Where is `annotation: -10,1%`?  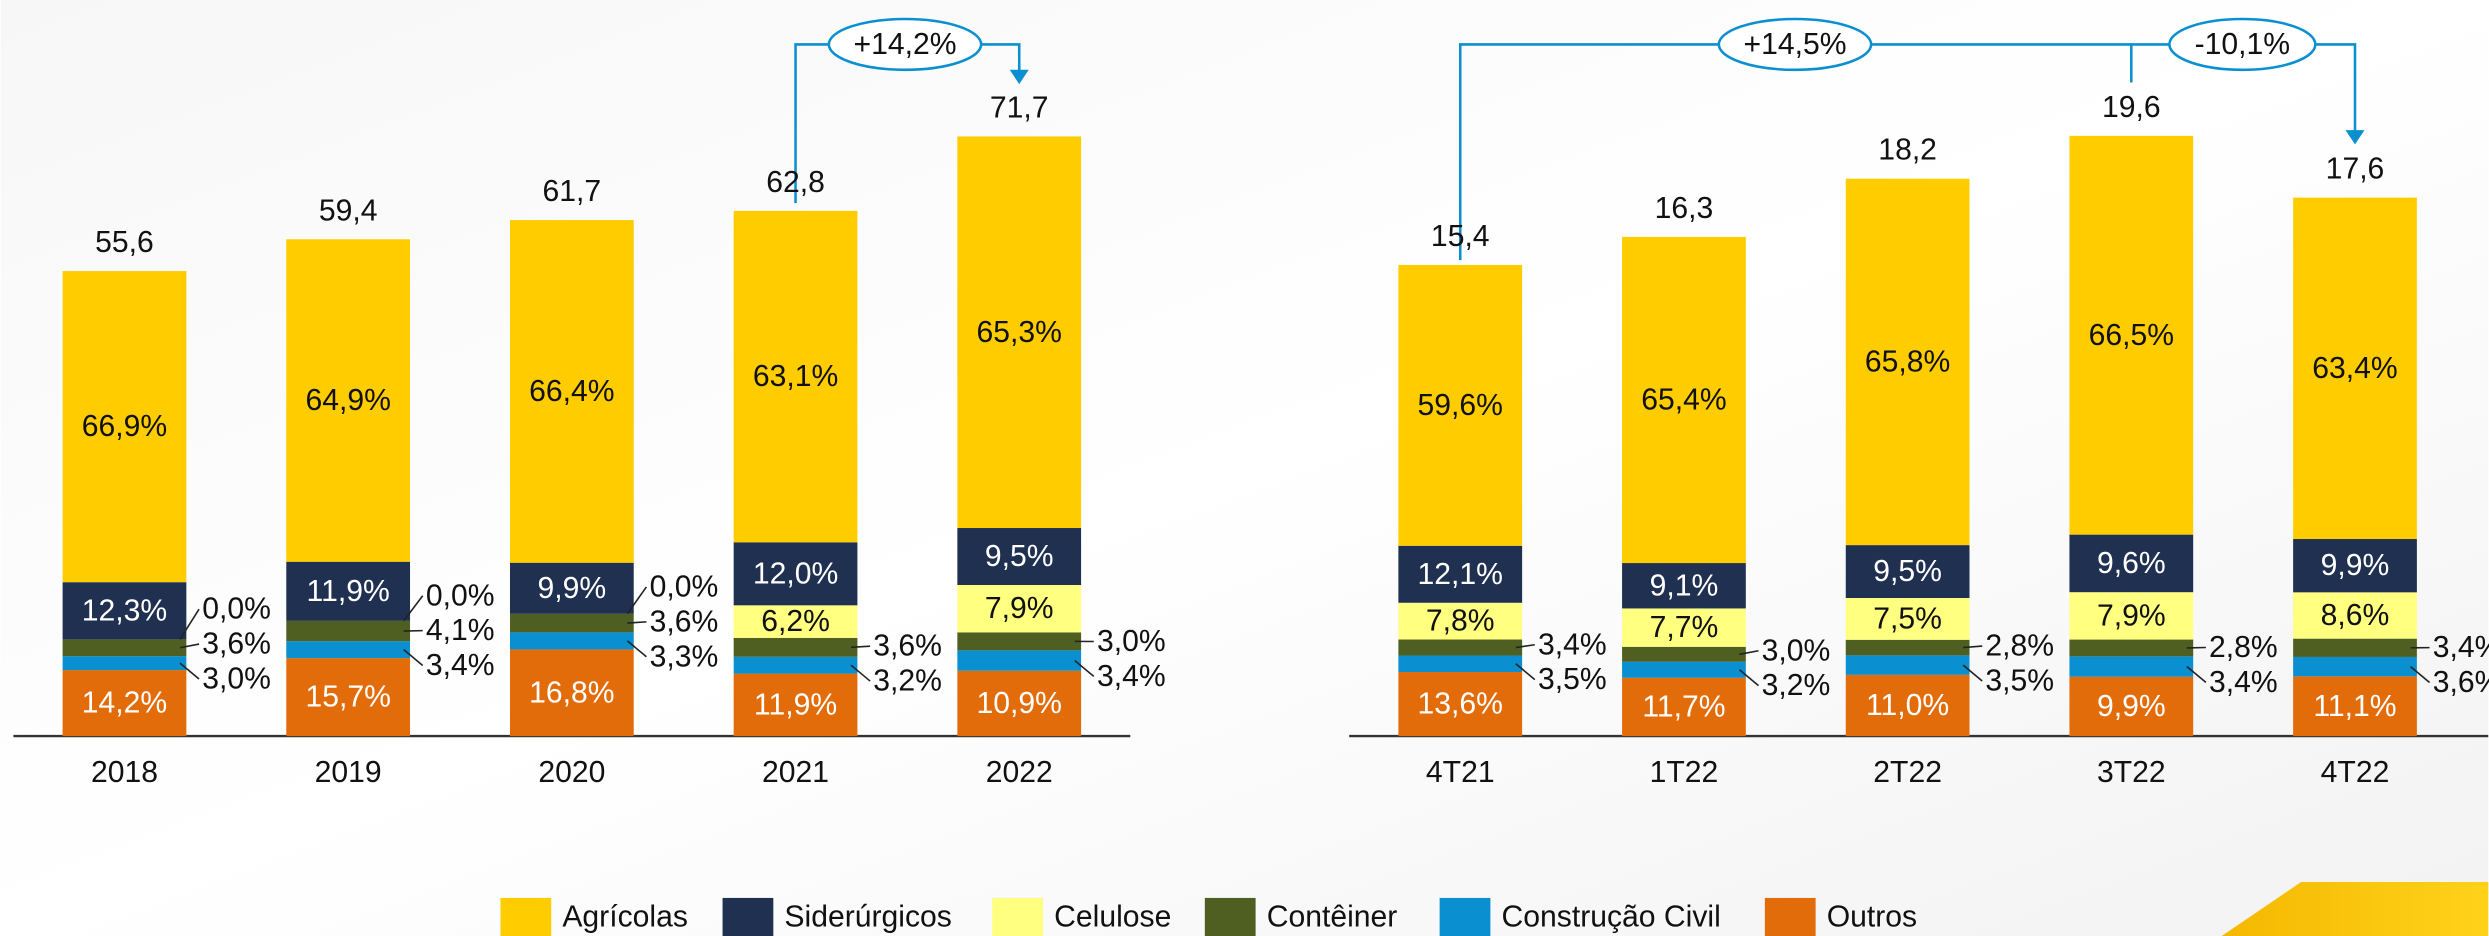 annotation: -10,1% is located at coordinates (2242, 44).